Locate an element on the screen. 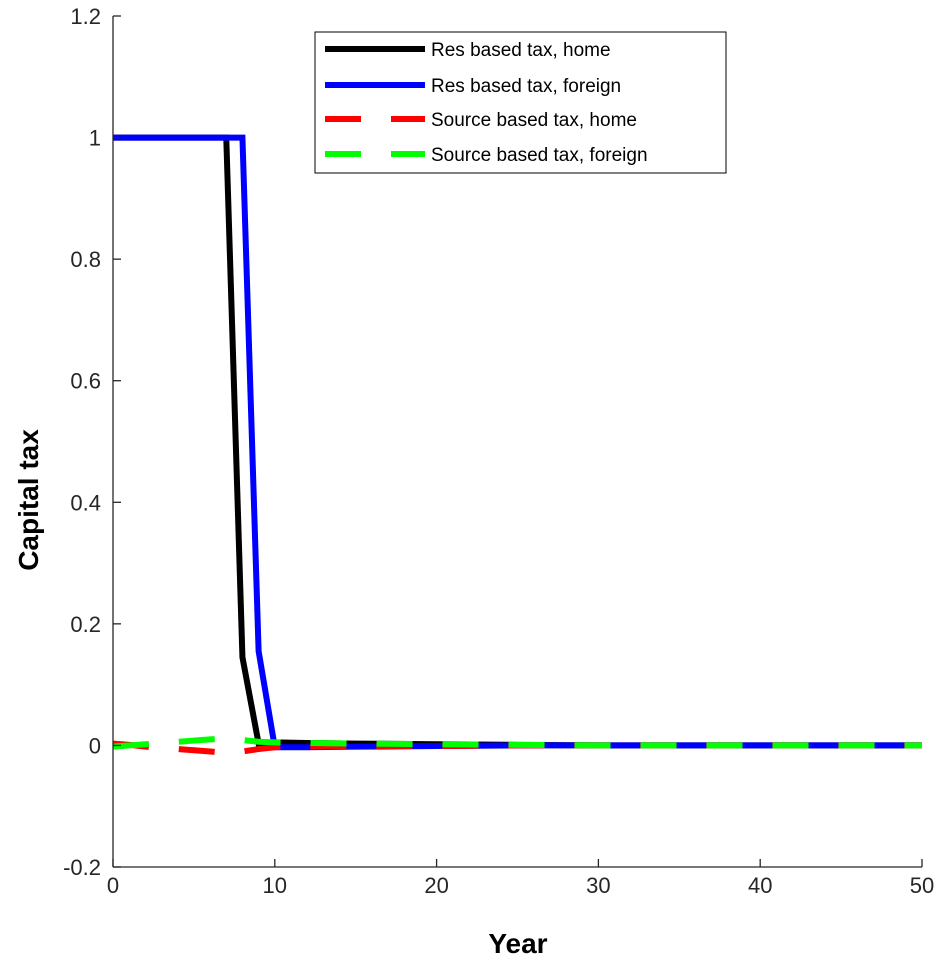  x-tick-label: 40 is located at coordinates (760, 885).